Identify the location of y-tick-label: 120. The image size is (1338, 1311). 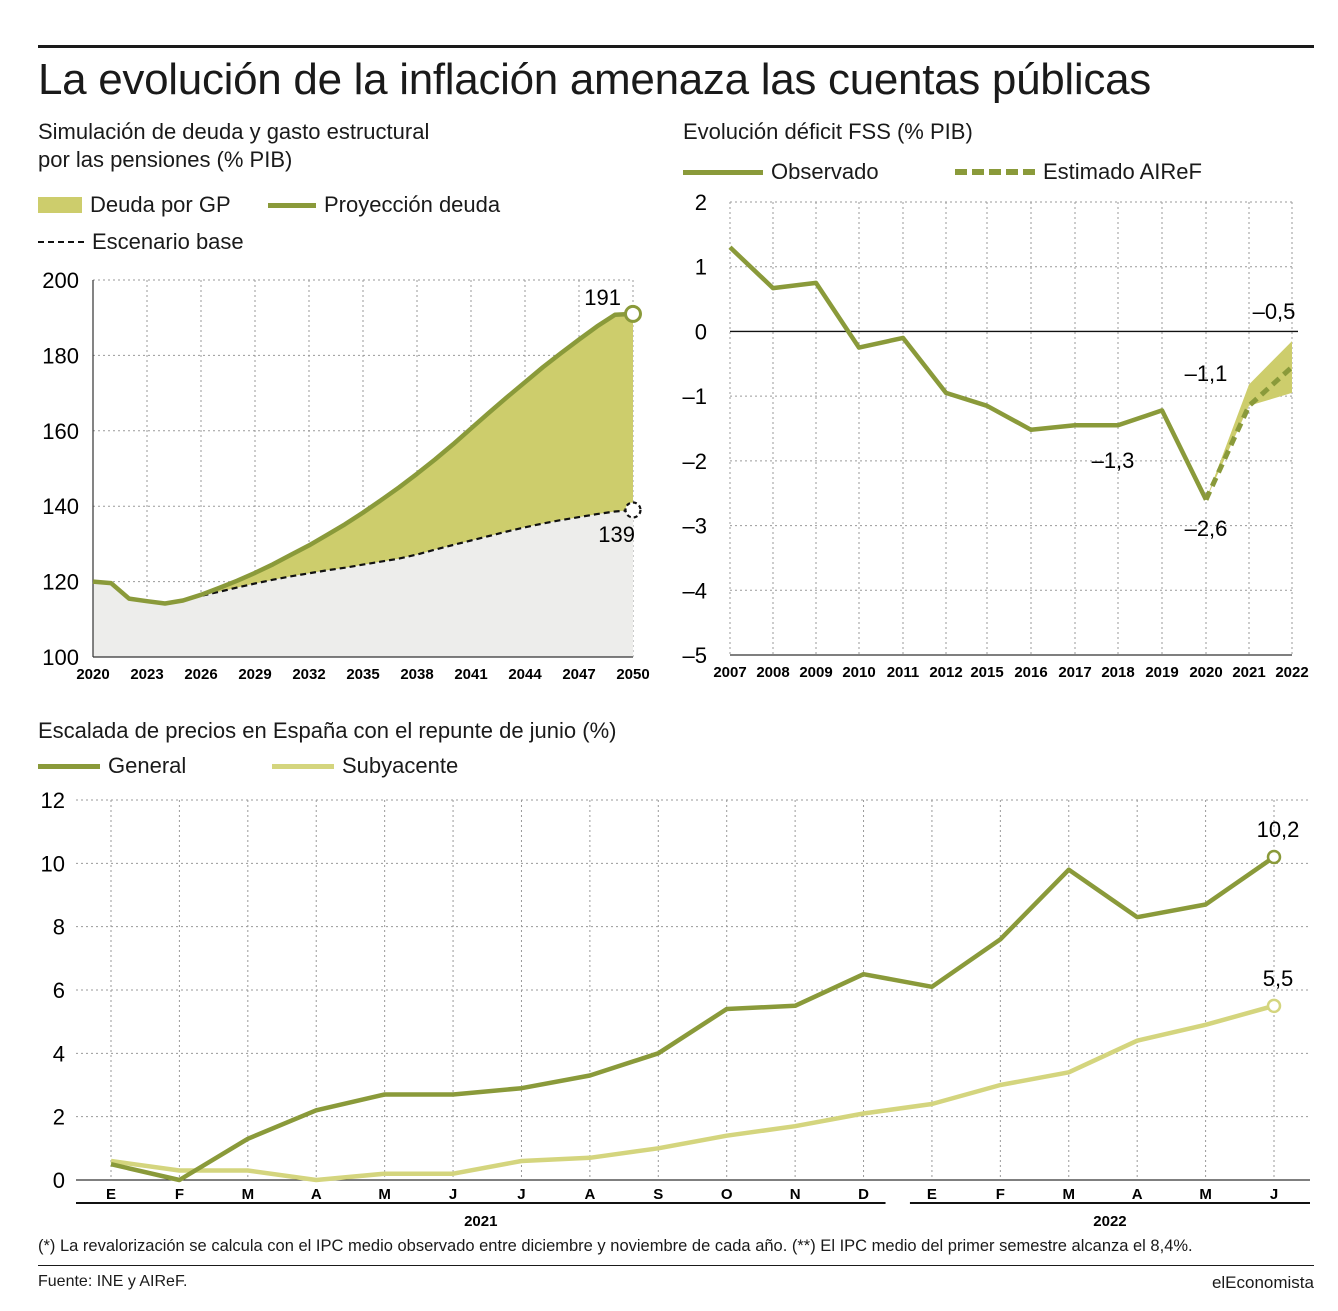
(60, 582).